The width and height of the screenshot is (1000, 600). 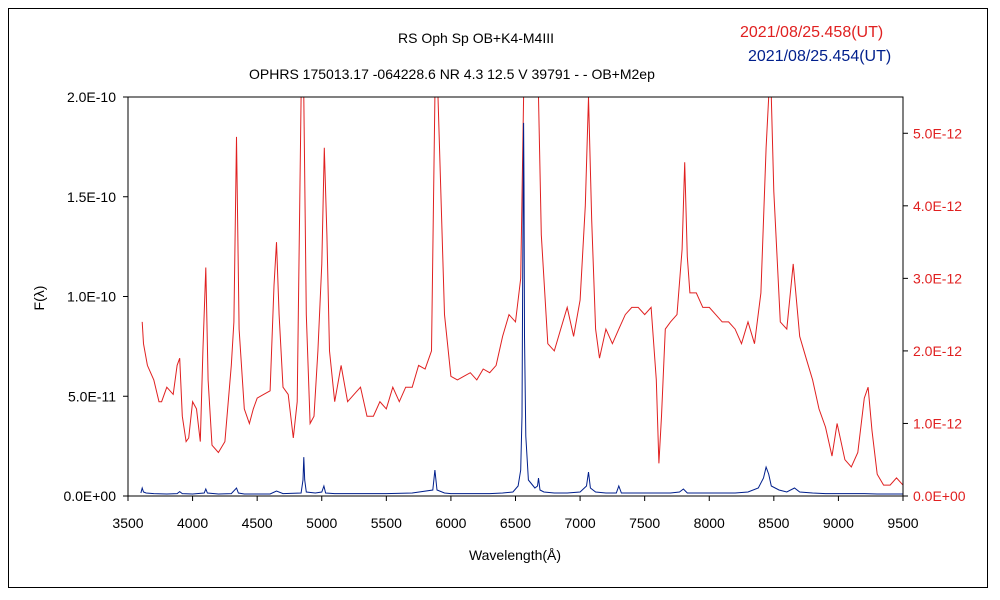 I want to click on legend-entry-red: 2021/08/25.458(UT), so click(x=812, y=32).